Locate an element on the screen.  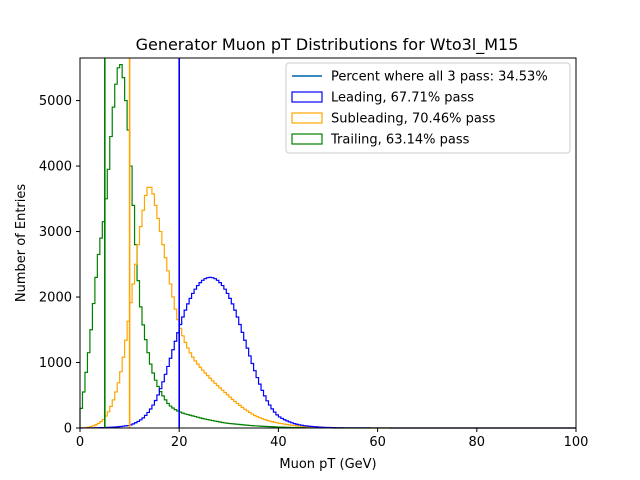
threshold-lines is located at coordinates (142, 243).